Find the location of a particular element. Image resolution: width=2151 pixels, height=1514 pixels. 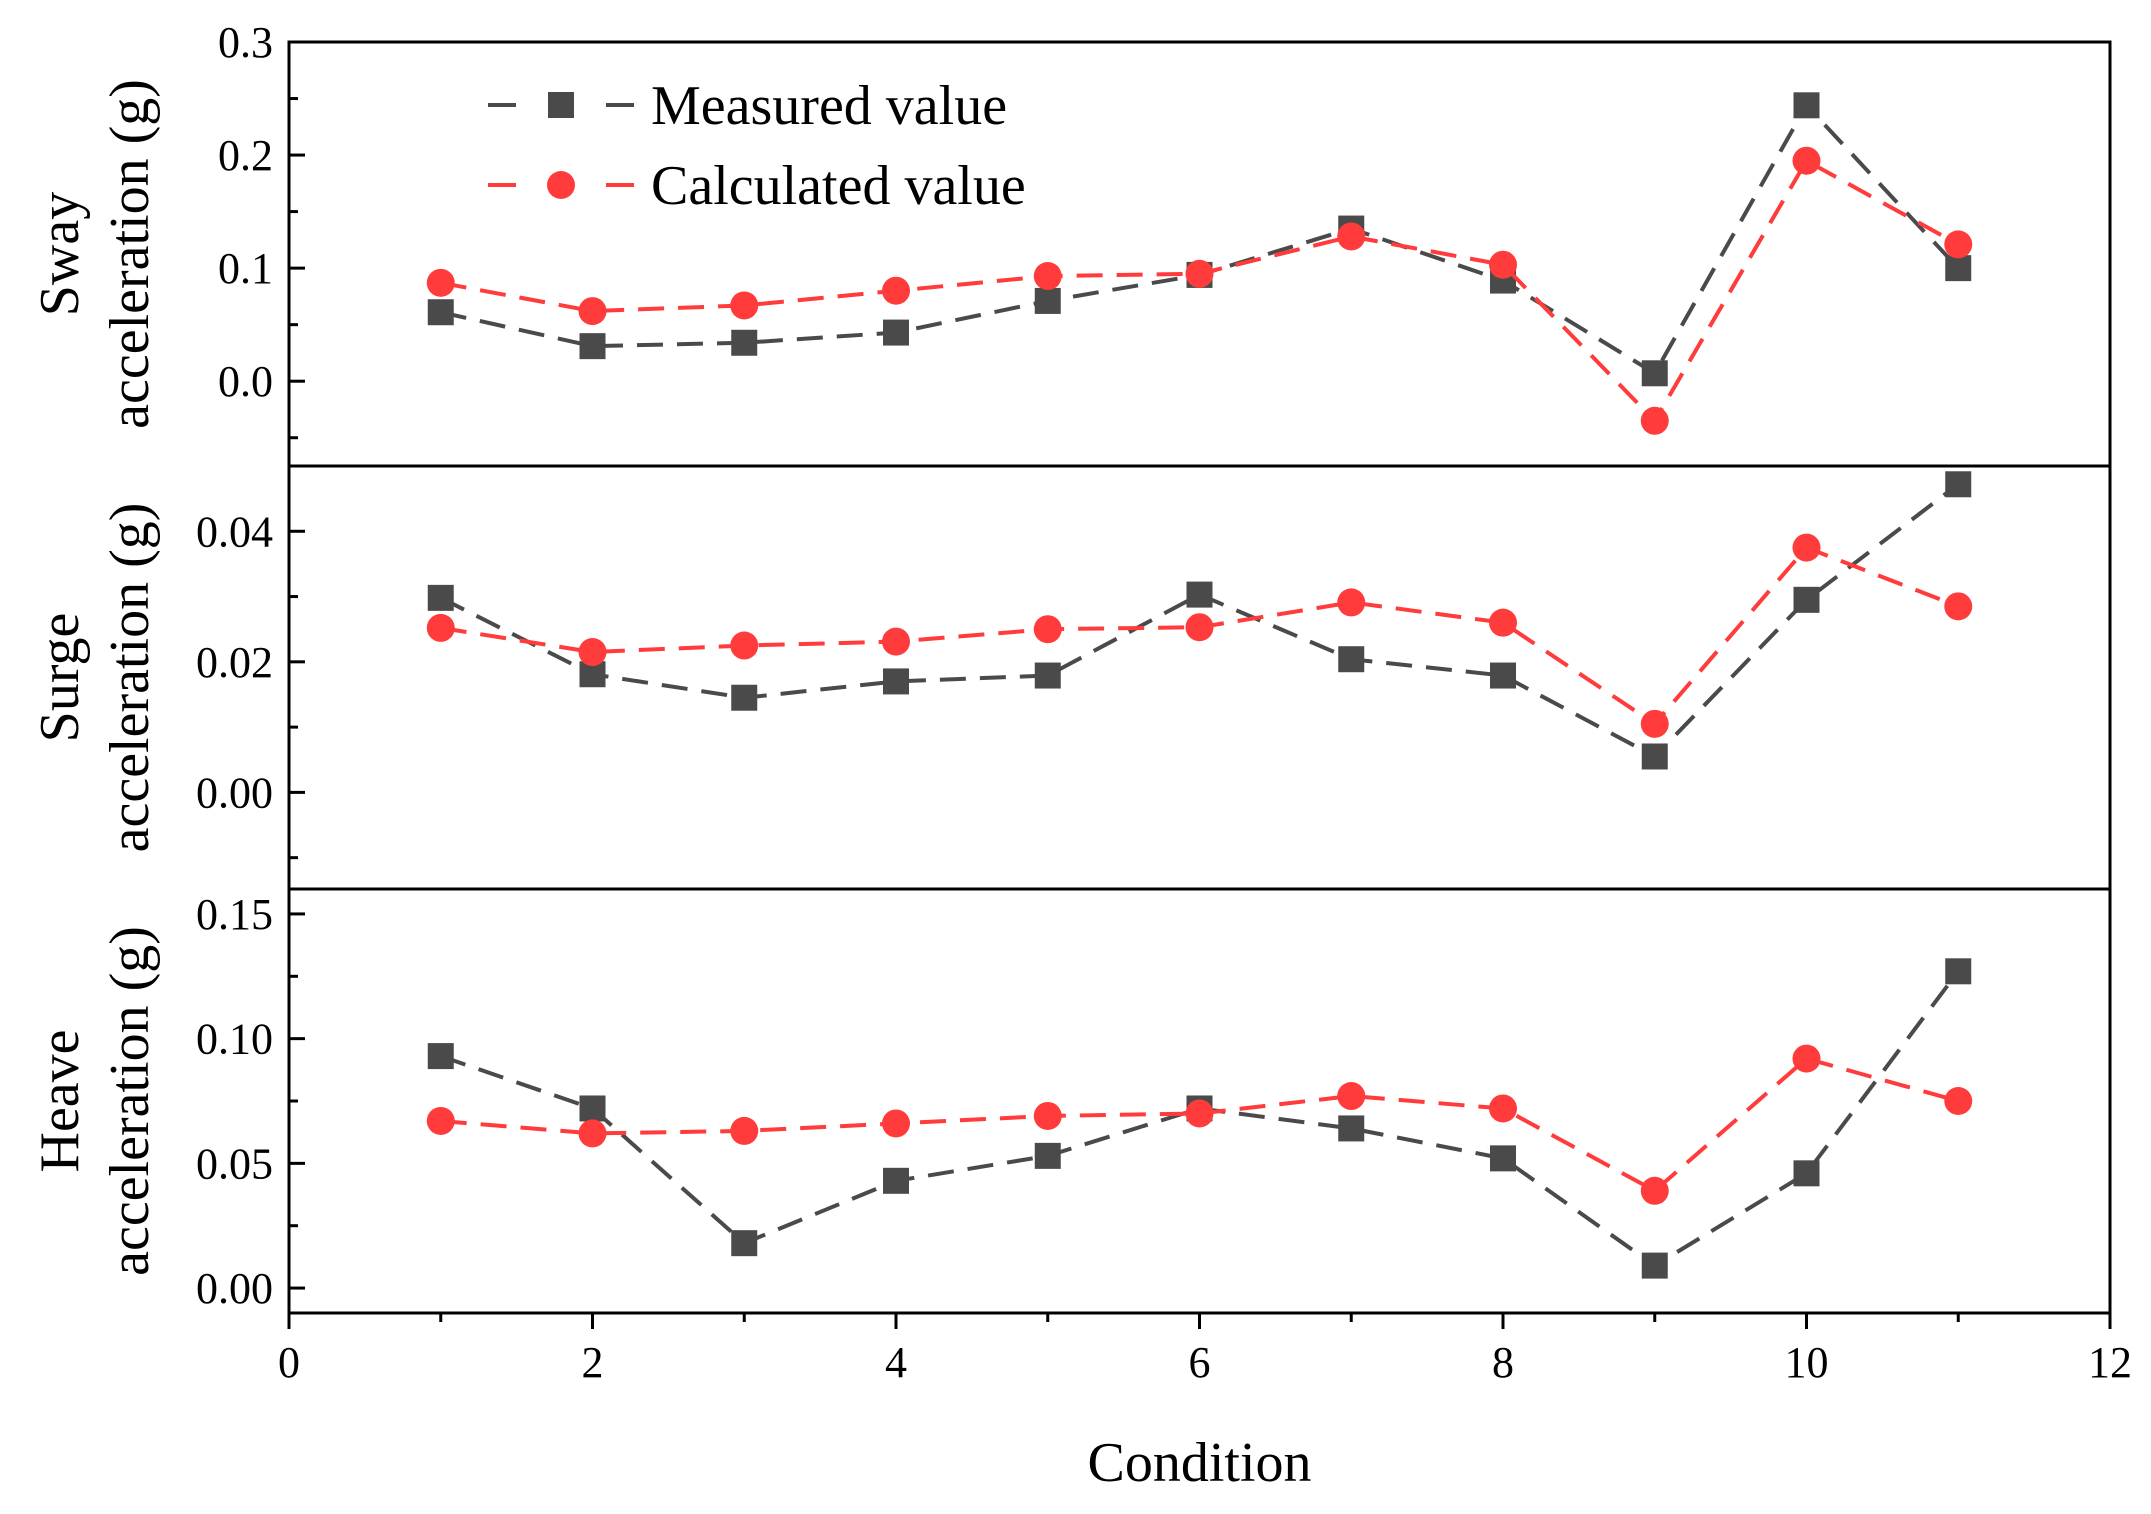

x-tick-label: 6 is located at coordinates (1200, 1362).